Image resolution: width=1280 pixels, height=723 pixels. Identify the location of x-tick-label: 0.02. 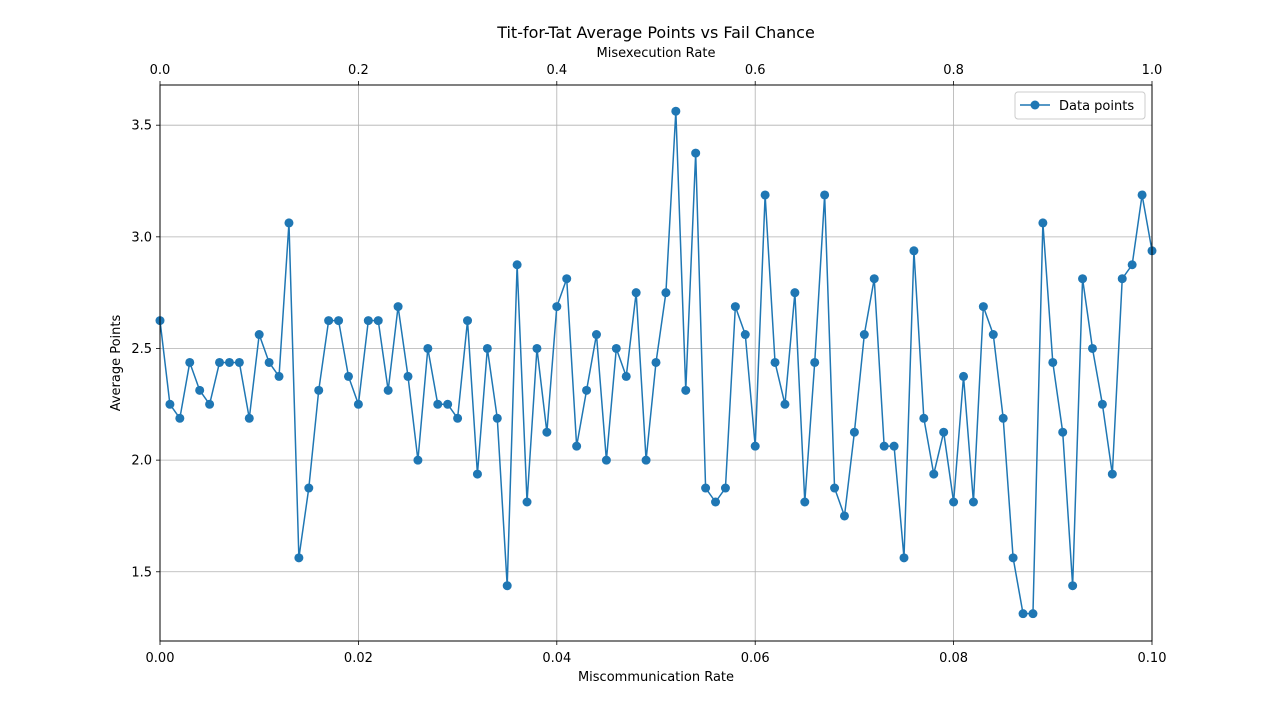
(358, 658).